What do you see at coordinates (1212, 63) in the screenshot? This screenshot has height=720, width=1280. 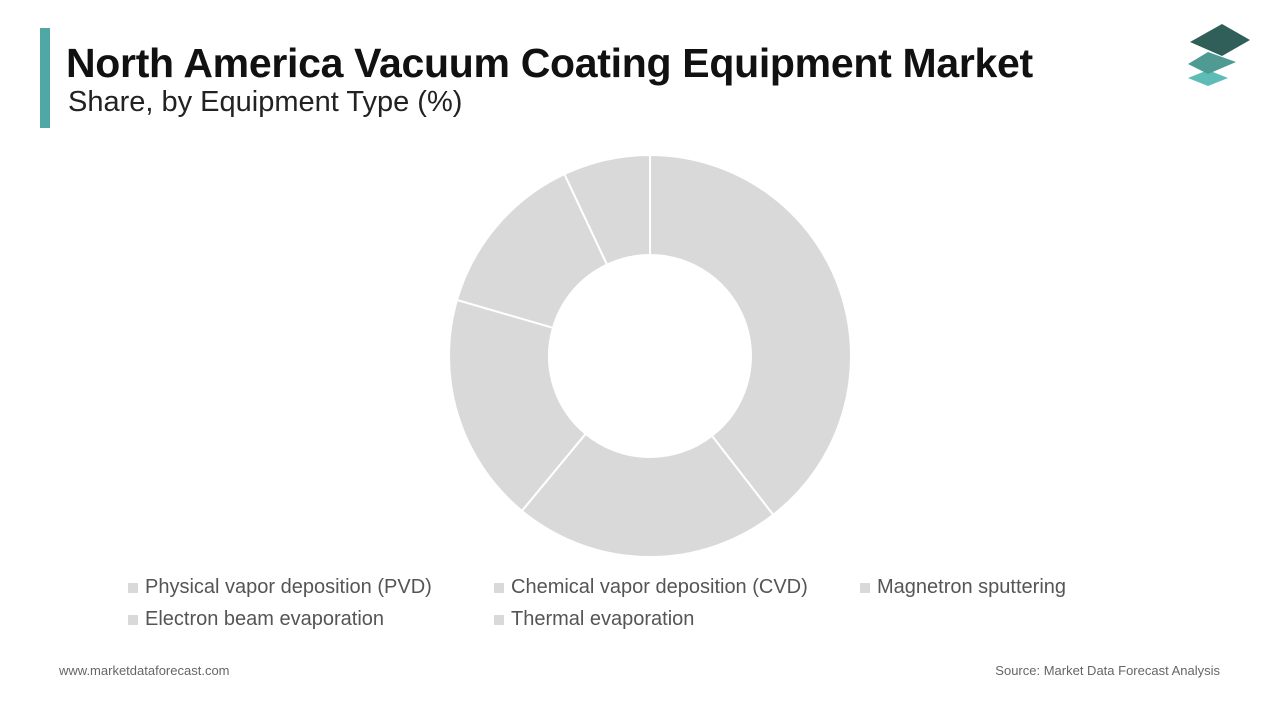 I see `logo-layer-middle` at bounding box center [1212, 63].